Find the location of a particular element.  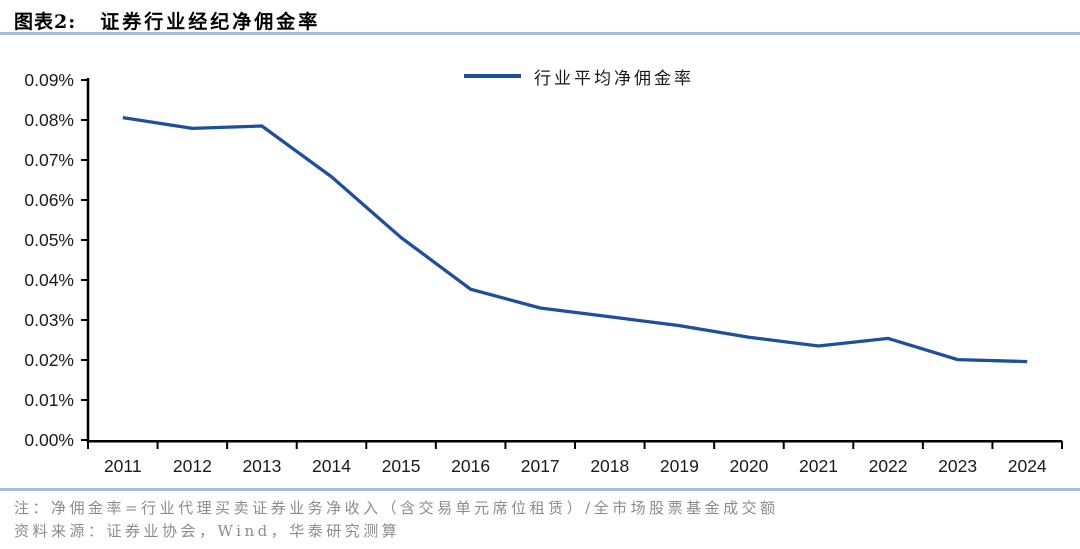

x-axis-tick-label: 2017 is located at coordinates (540, 466).